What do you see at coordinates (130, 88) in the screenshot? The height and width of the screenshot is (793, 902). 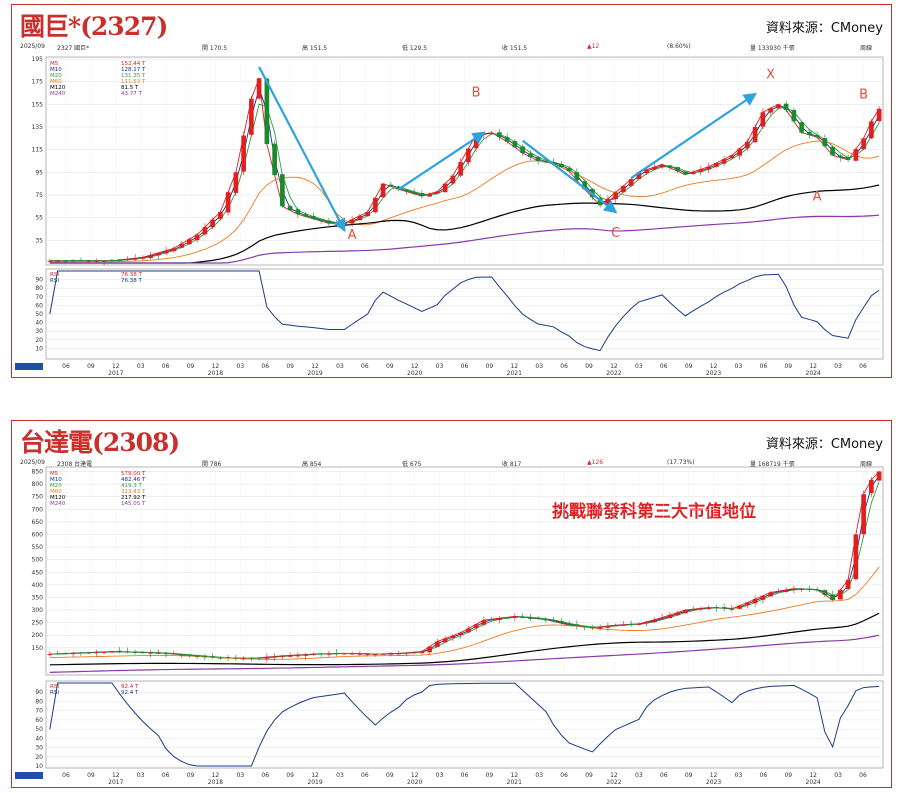 I see `legend-value-m120: 81.5 T` at bounding box center [130, 88].